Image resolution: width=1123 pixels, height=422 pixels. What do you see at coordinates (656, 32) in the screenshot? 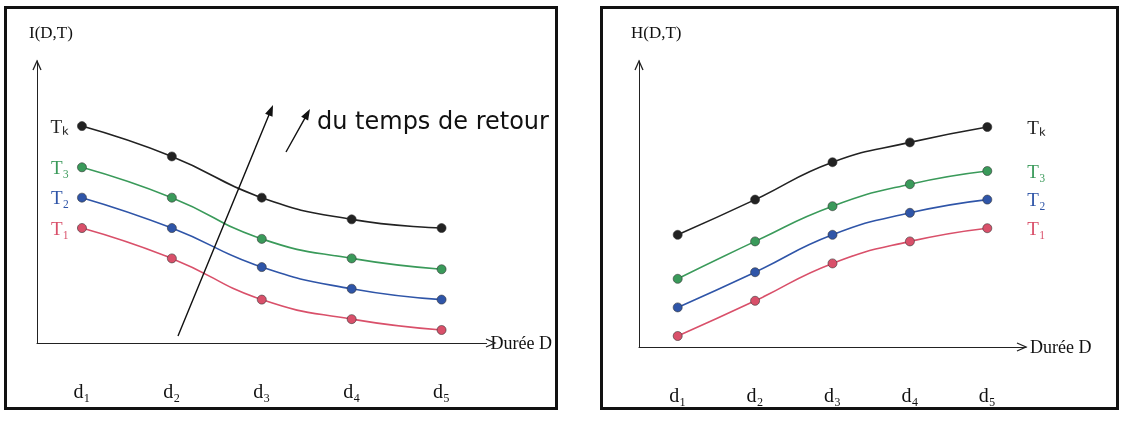
I see `y-axis-title: H(D,T)` at bounding box center [656, 32].